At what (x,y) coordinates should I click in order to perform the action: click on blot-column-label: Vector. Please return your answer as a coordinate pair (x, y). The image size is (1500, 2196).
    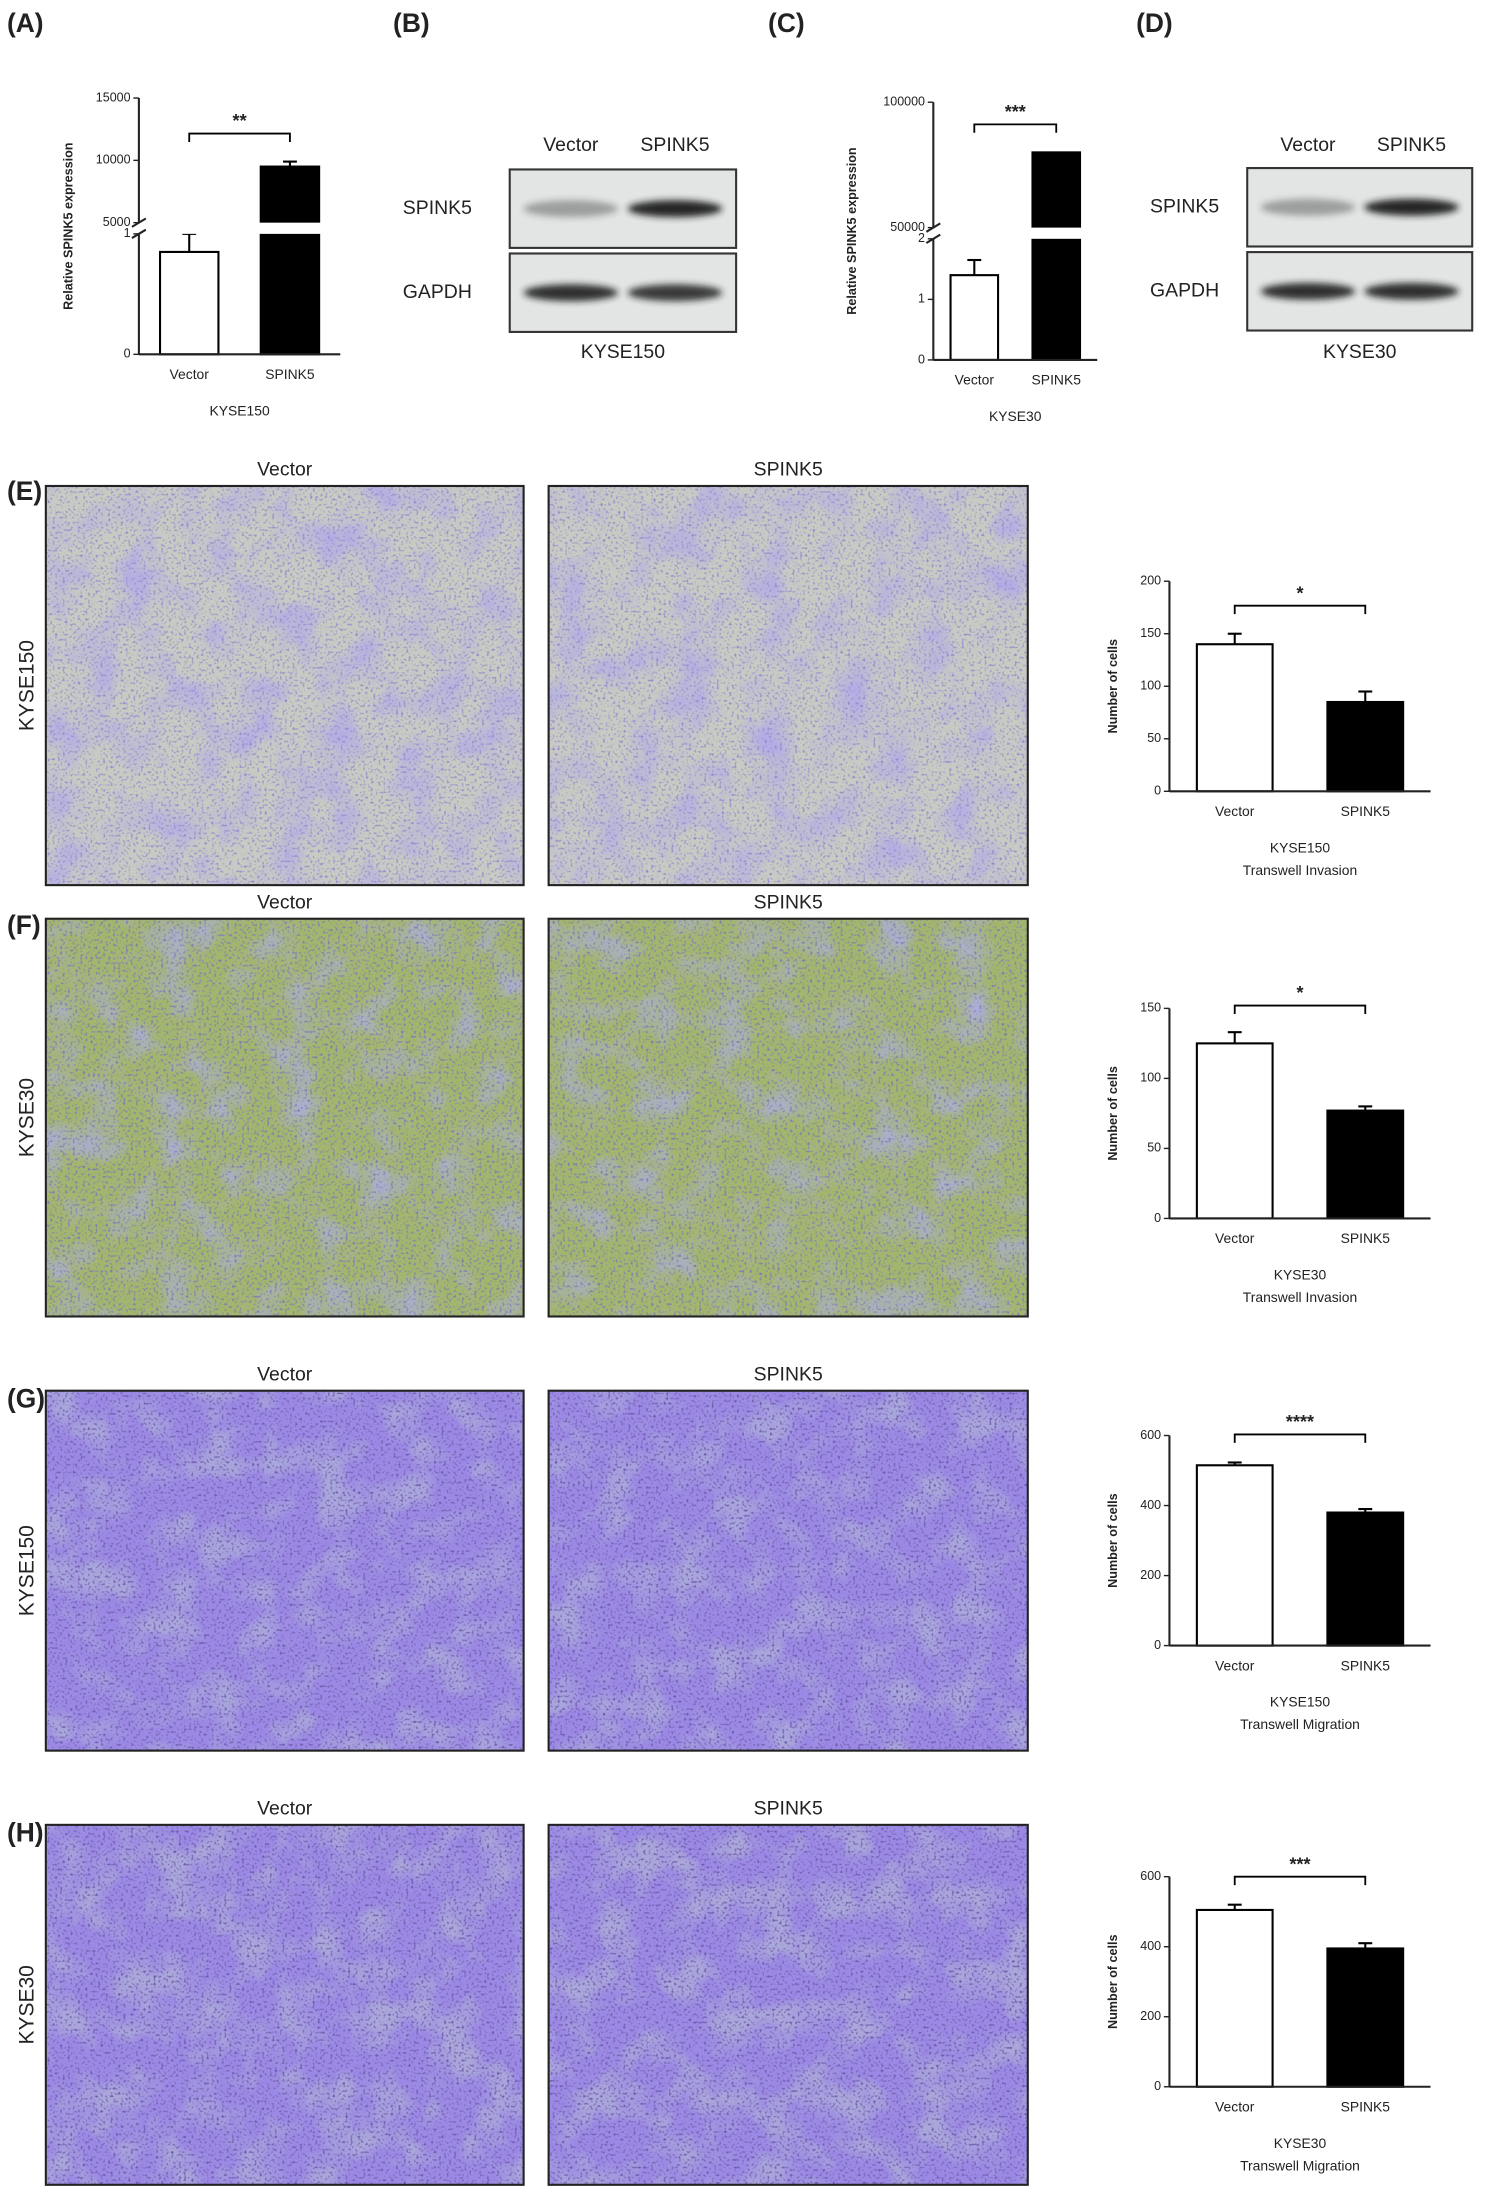
    Looking at the image, I should click on (1308, 145).